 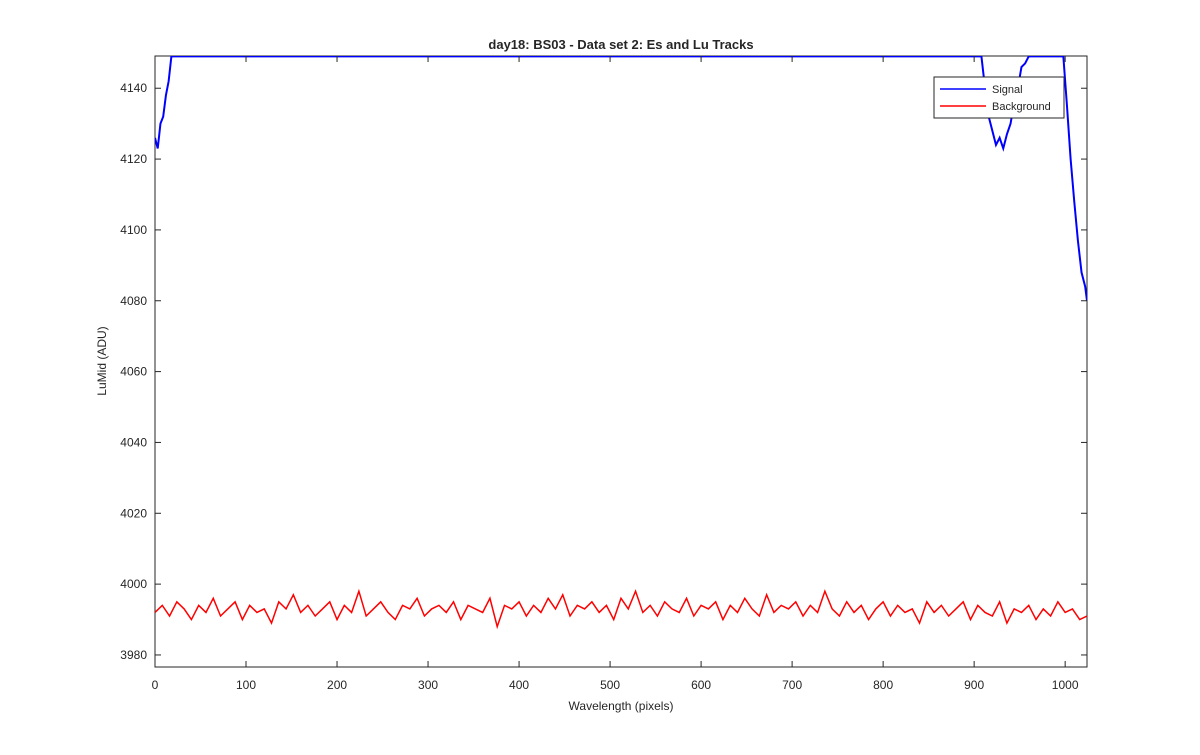 I want to click on x-tick-label: 400, so click(x=519, y=685).